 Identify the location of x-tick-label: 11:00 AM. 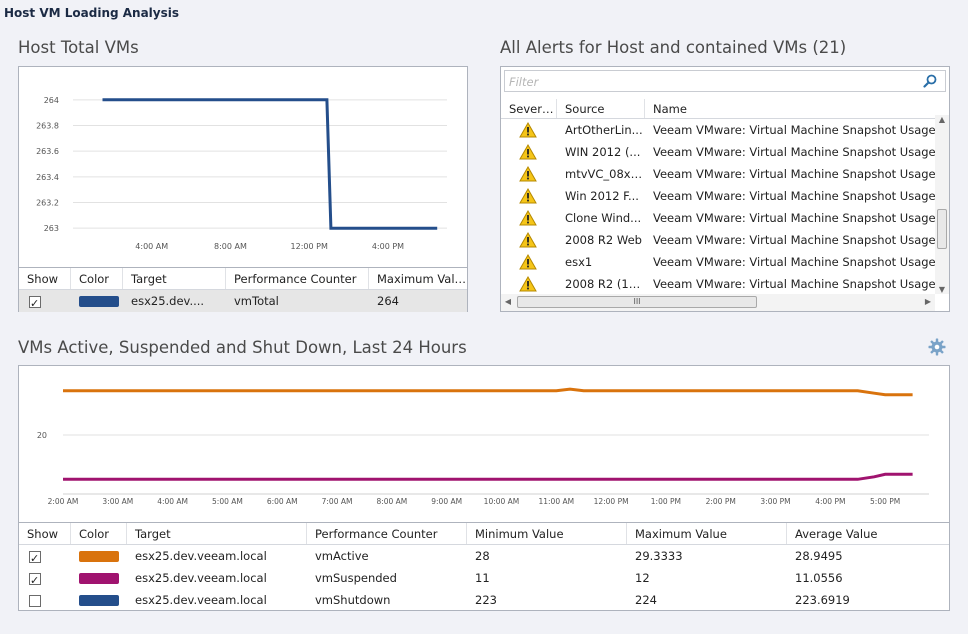
(556, 501).